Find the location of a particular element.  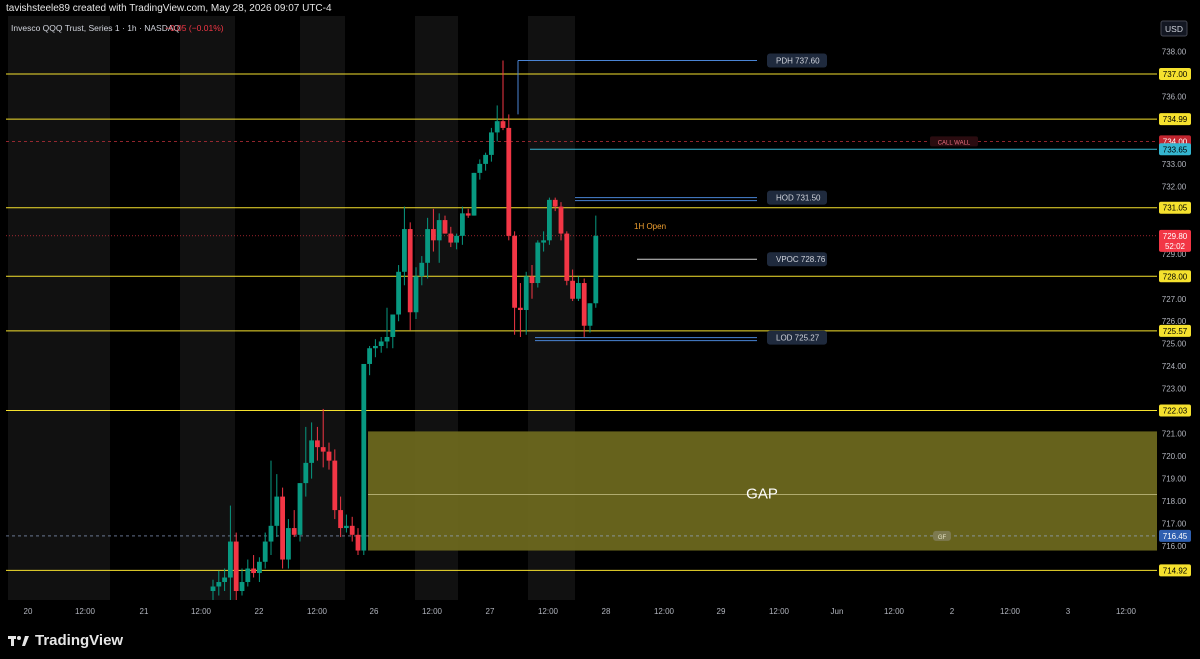

countdown-axis-text: 52:02 is located at coordinates (1175, 246).